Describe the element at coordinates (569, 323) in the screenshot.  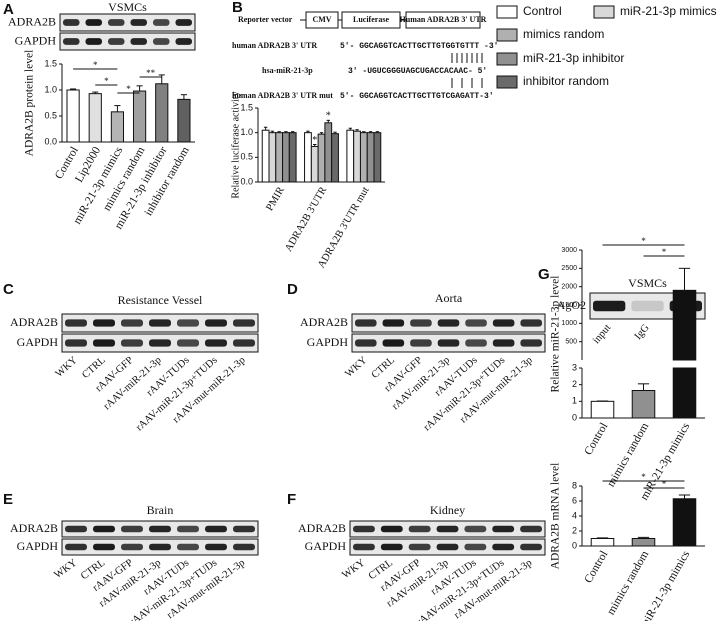
I see `y-tick-label: 1000` at that location.